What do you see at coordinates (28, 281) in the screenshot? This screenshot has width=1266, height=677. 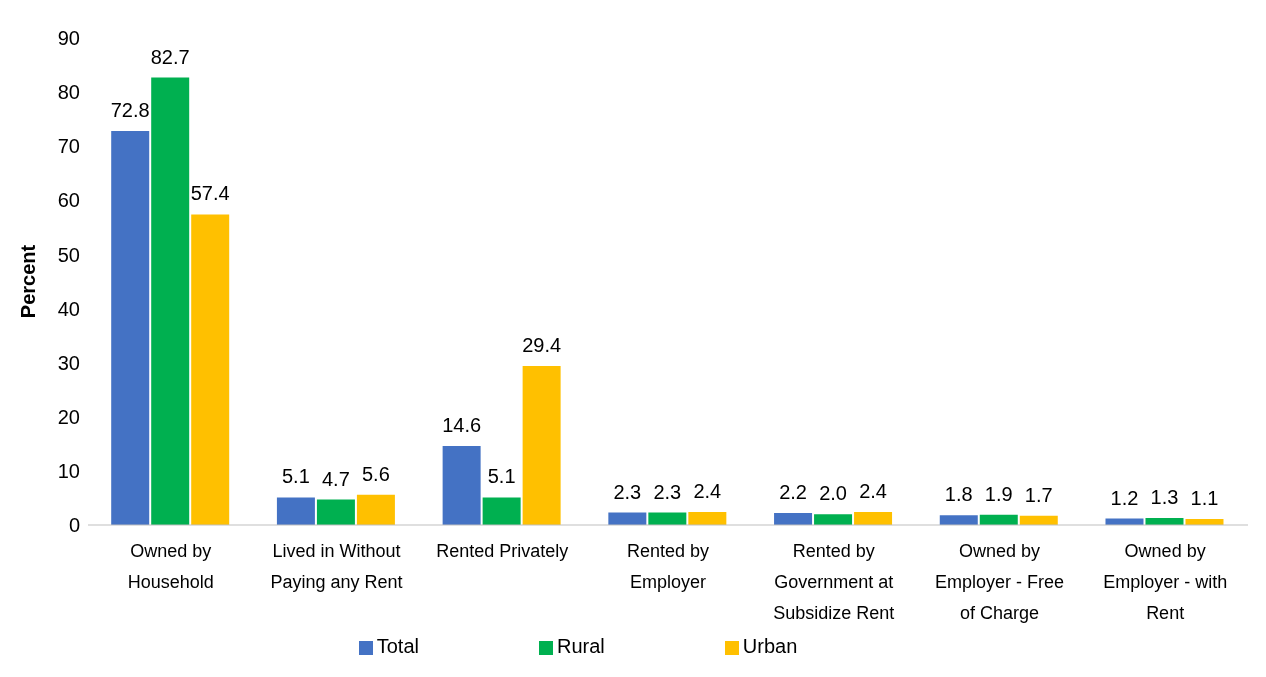 I see `y-axis-title: Percent` at bounding box center [28, 281].